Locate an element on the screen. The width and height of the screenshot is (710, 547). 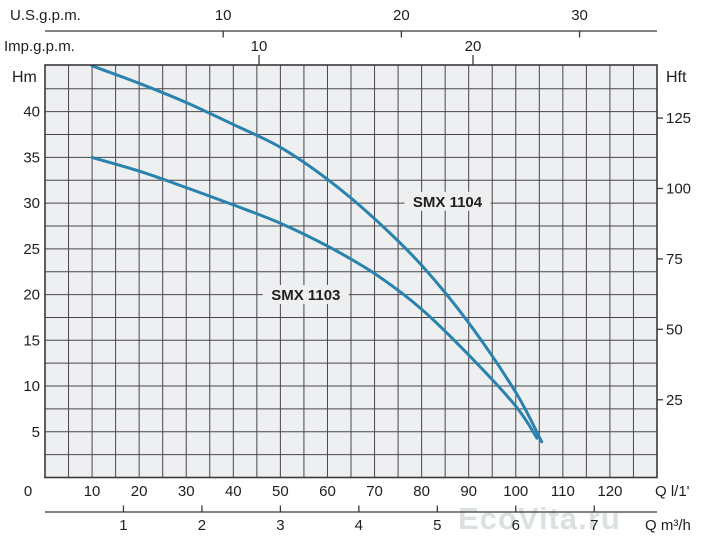
m3h-tick-label: 6 is located at coordinates (516, 525).